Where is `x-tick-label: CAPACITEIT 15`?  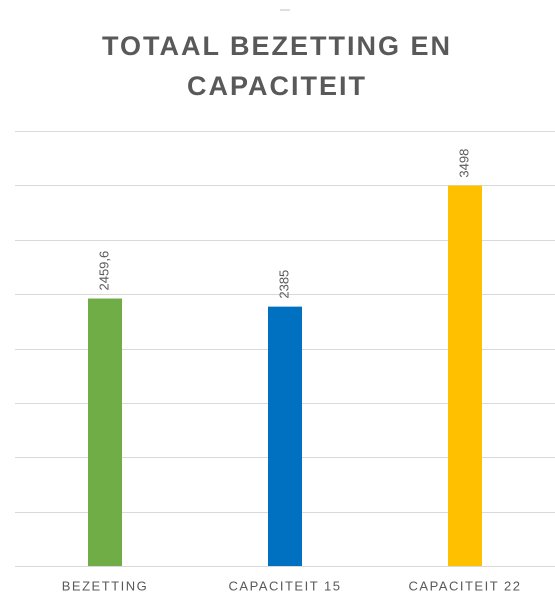 x-tick-label: CAPACITEIT 15 is located at coordinates (285, 585).